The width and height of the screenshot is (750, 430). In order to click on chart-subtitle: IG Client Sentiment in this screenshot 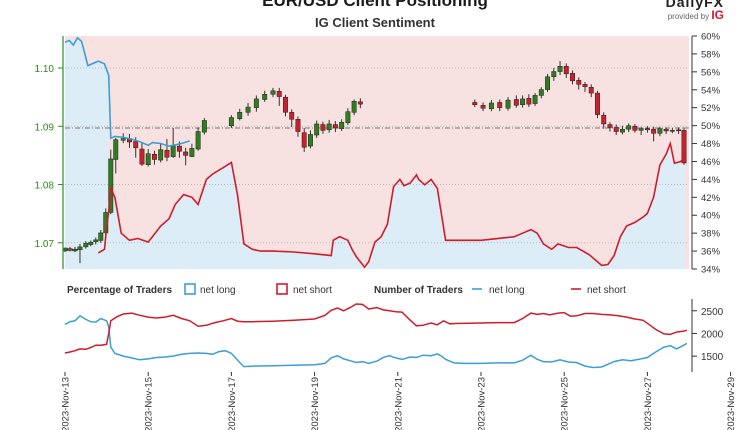, I will do `click(375, 22)`.